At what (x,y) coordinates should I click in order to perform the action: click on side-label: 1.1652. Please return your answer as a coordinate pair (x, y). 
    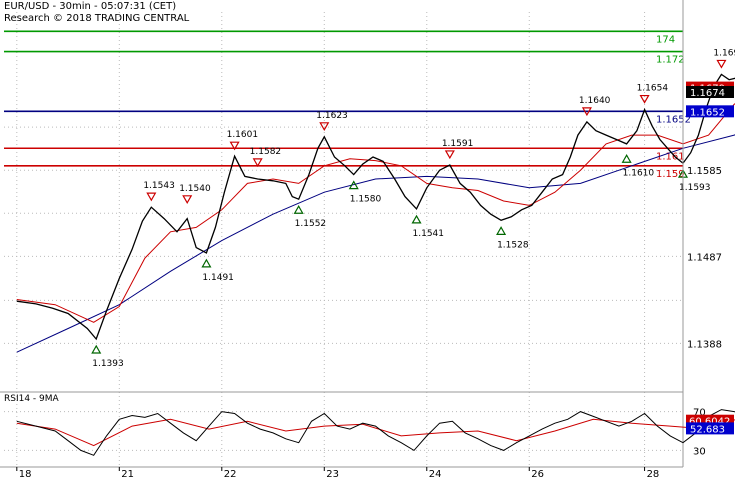
    Looking at the image, I should click on (710, 111).